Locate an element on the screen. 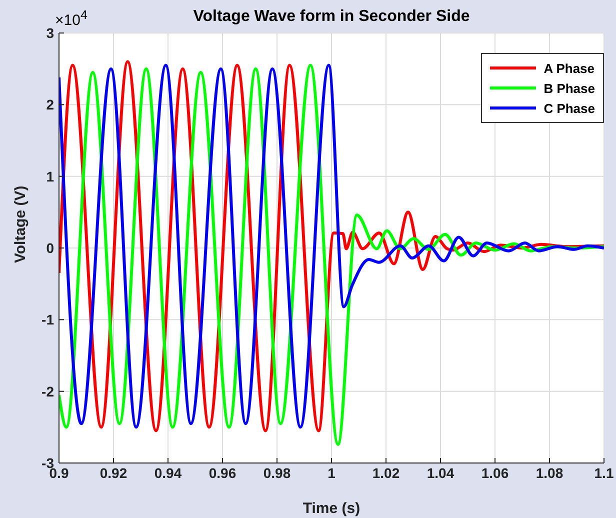 The image size is (616, 518). y-tick-label: 0 is located at coordinates (50, 248).